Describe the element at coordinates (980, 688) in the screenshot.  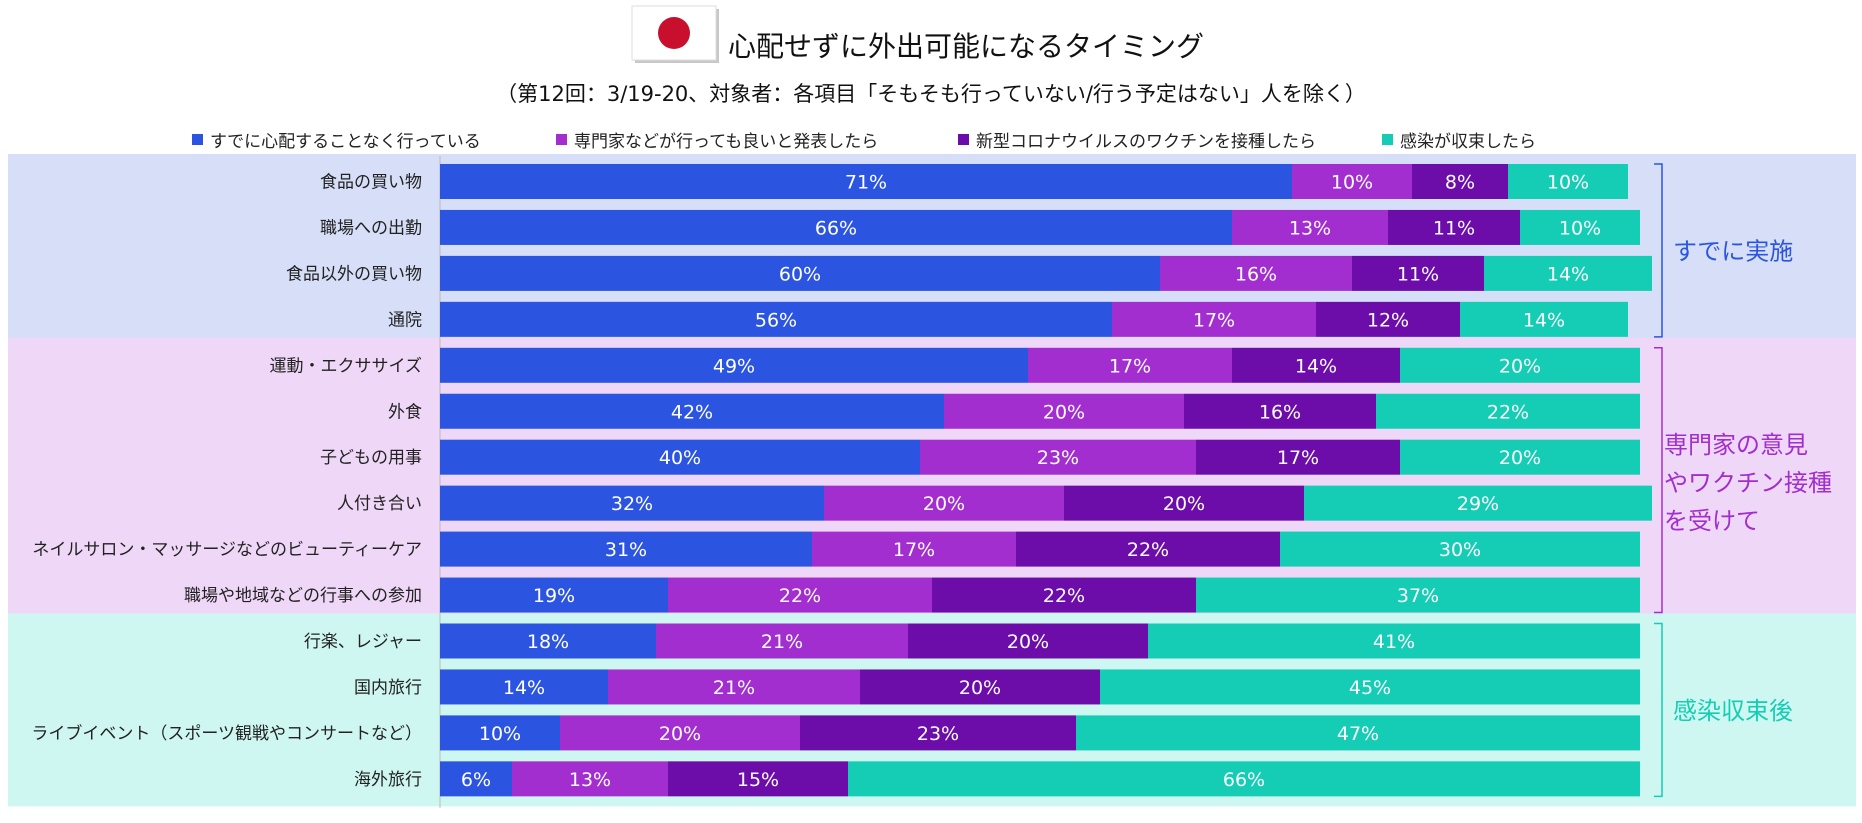
I see `data-label-r12-s3: 20%` at that location.